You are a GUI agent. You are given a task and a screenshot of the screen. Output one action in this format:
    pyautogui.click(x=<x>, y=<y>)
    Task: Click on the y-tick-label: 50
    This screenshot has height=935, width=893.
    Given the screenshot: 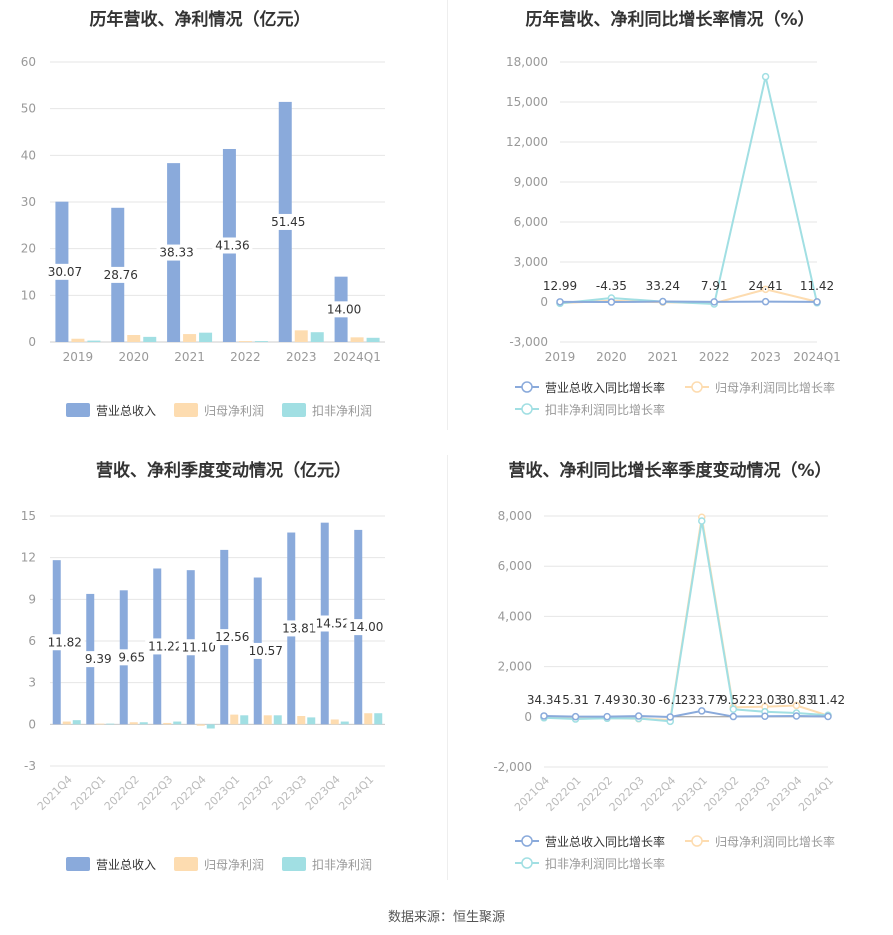 What is the action you would take?
    pyautogui.click(x=28, y=109)
    